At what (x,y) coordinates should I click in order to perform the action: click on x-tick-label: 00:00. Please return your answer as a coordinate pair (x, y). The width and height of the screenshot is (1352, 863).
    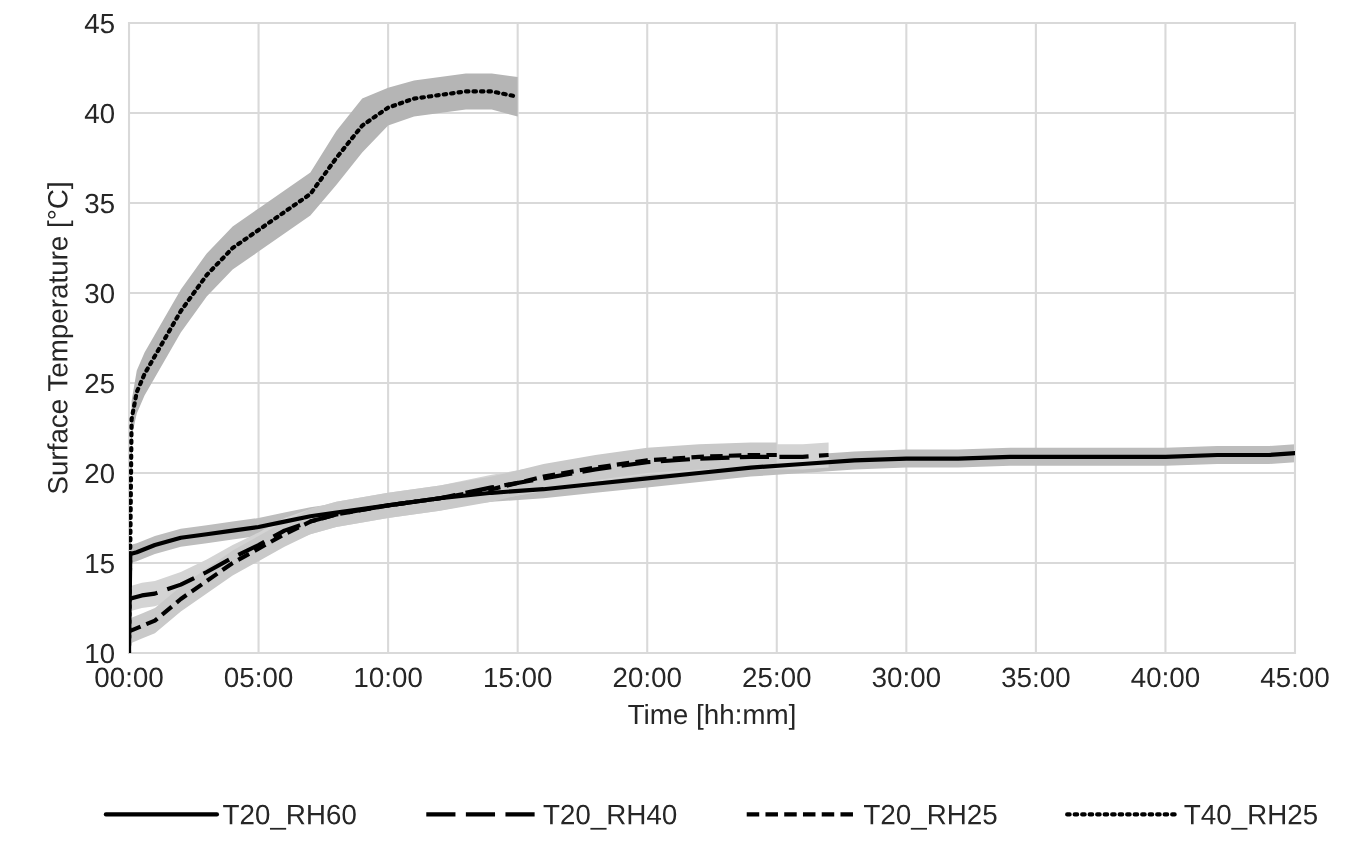
    Looking at the image, I should click on (129, 677).